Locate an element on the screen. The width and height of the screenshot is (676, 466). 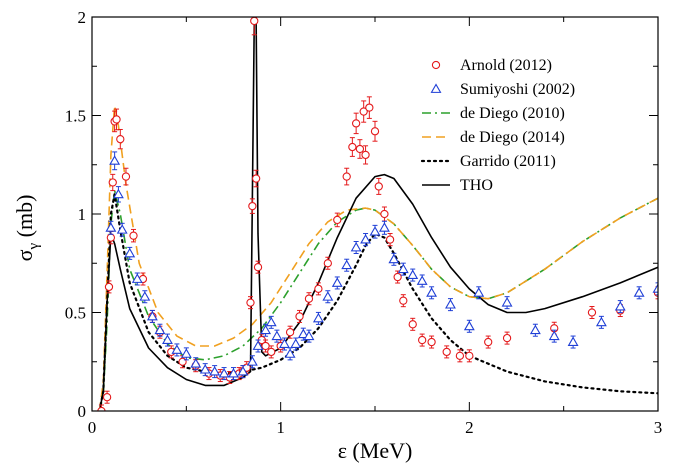
x-axis-title: ε (MeV) is located at coordinates (375, 450).